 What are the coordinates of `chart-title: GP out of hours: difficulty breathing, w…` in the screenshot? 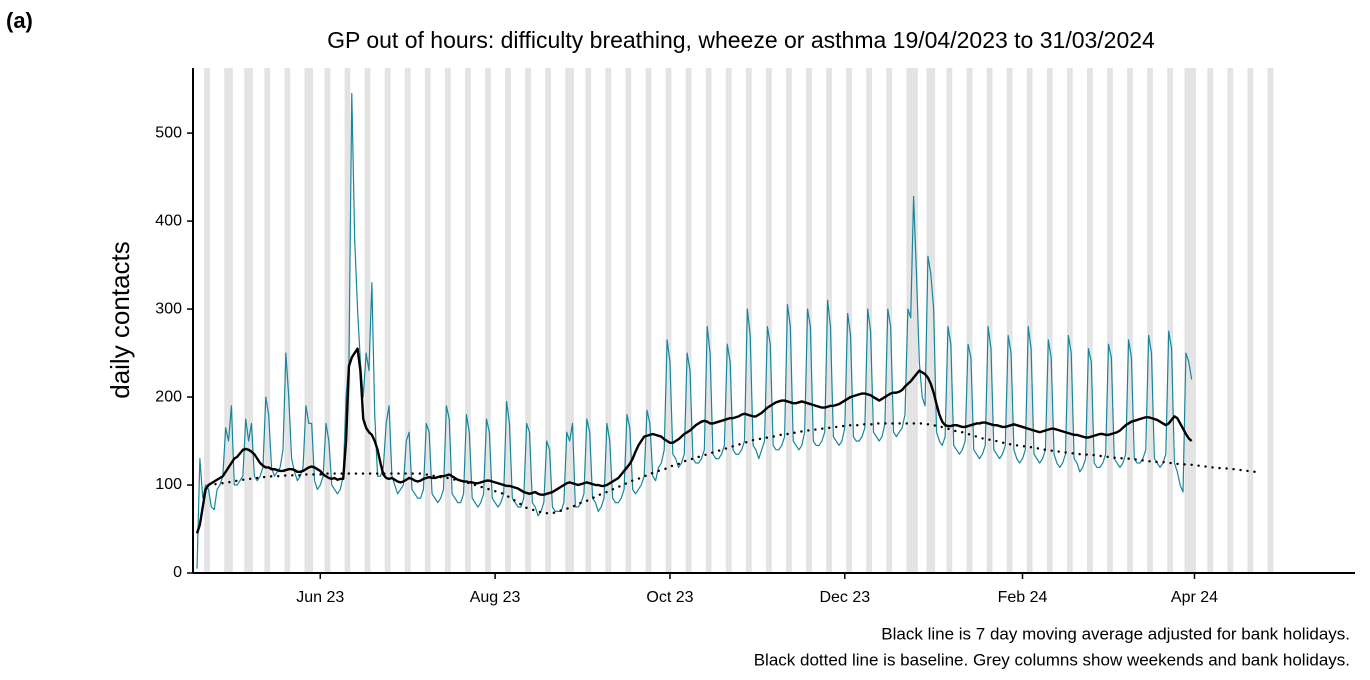 It's located at (741, 40).